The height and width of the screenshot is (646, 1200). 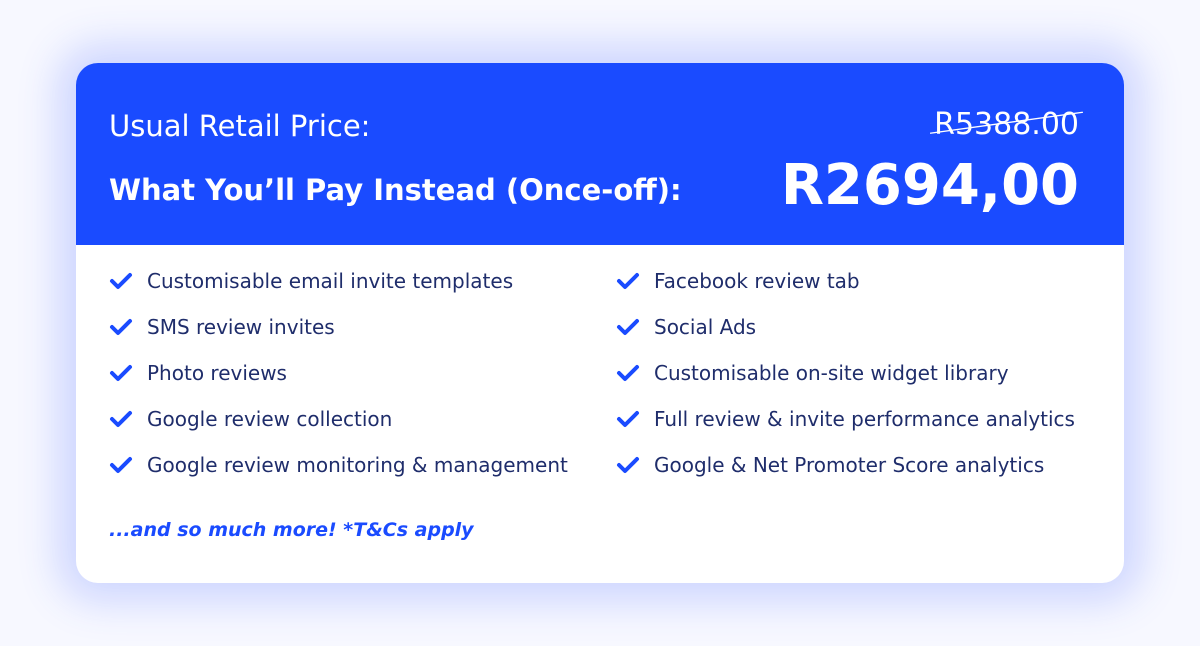 I want to click on feature-label: Google review collection, so click(x=270, y=419).